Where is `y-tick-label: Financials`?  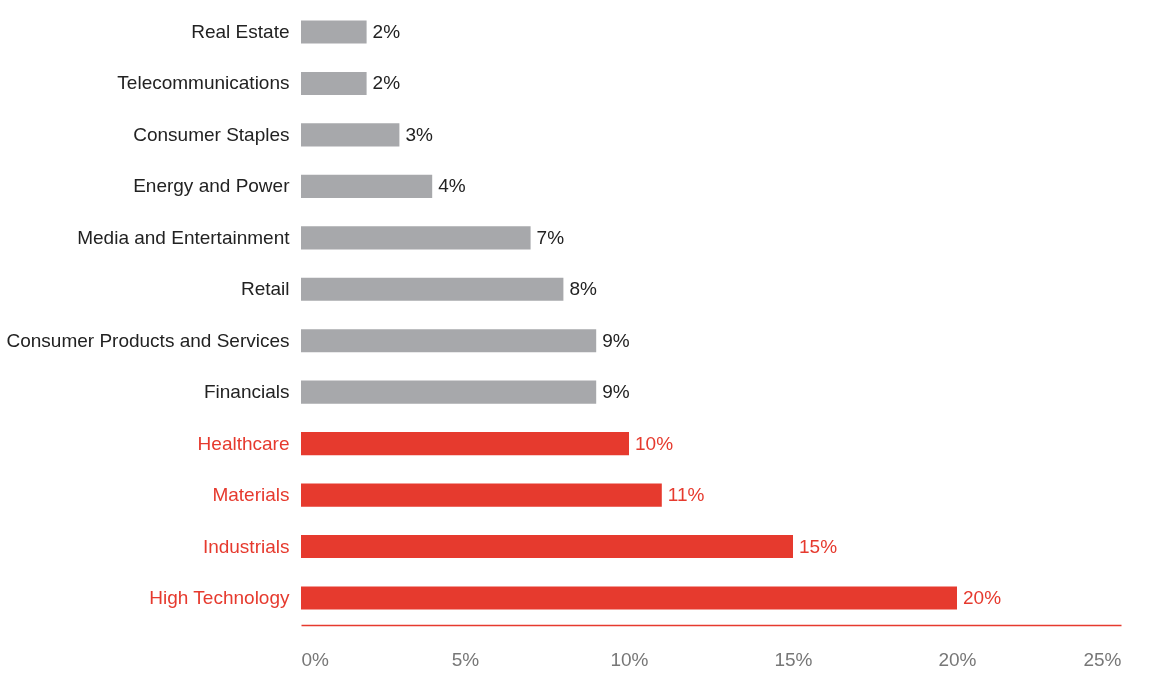 y-tick-label: Financials is located at coordinates (246, 392).